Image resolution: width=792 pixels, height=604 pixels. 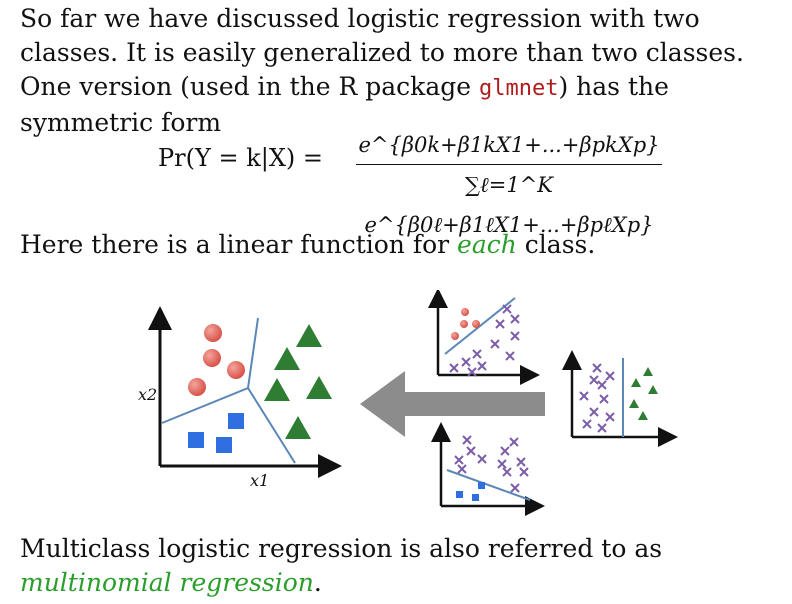 What do you see at coordinates (620, 398) in the screenshot?
I see `right-small-panel` at bounding box center [620, 398].